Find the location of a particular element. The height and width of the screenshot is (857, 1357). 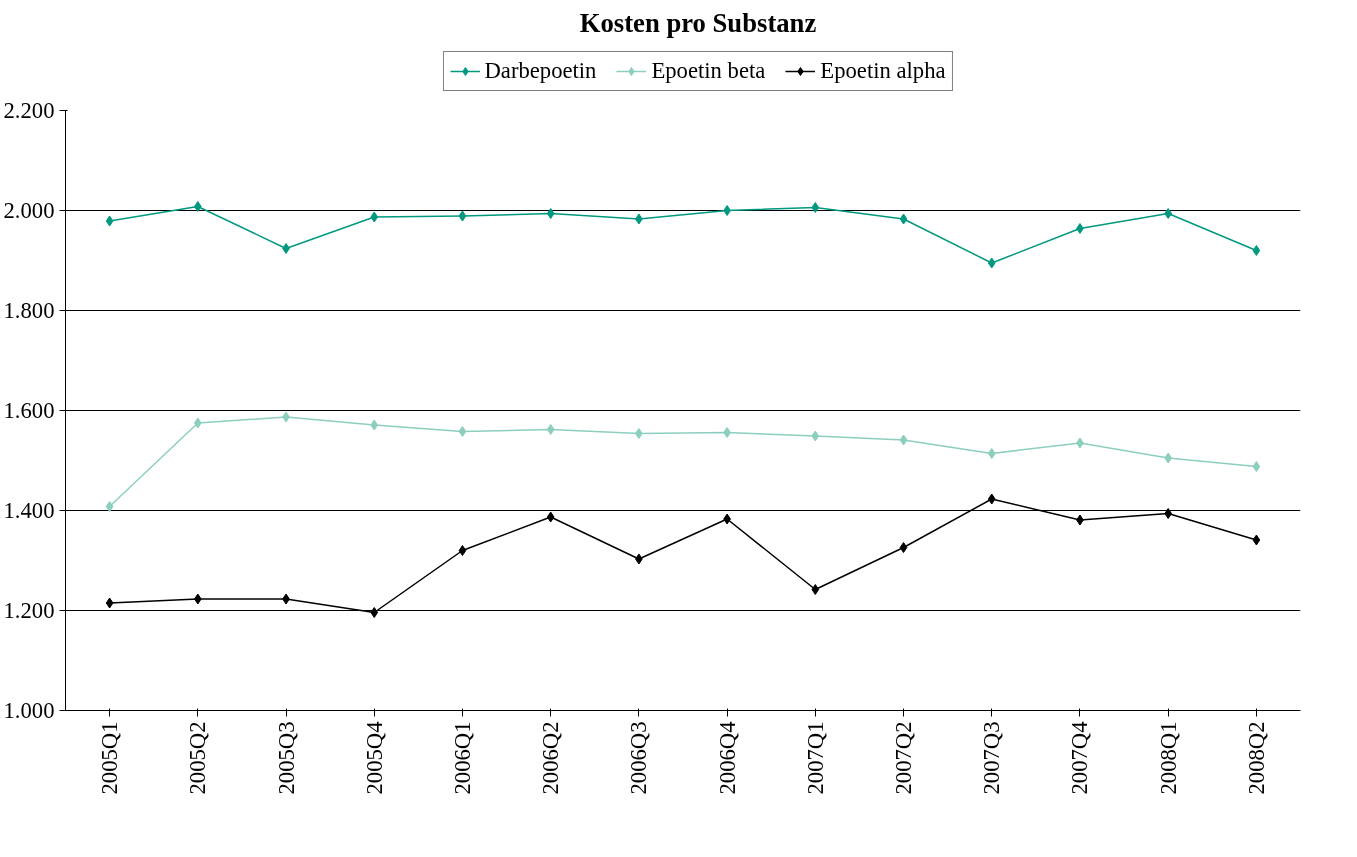

x-tick-label: 2005Q3 is located at coordinates (286, 758).